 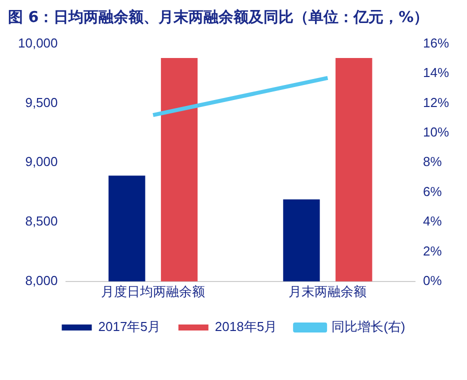 I want to click on y2-tick-label: 6%, so click(x=432, y=191).